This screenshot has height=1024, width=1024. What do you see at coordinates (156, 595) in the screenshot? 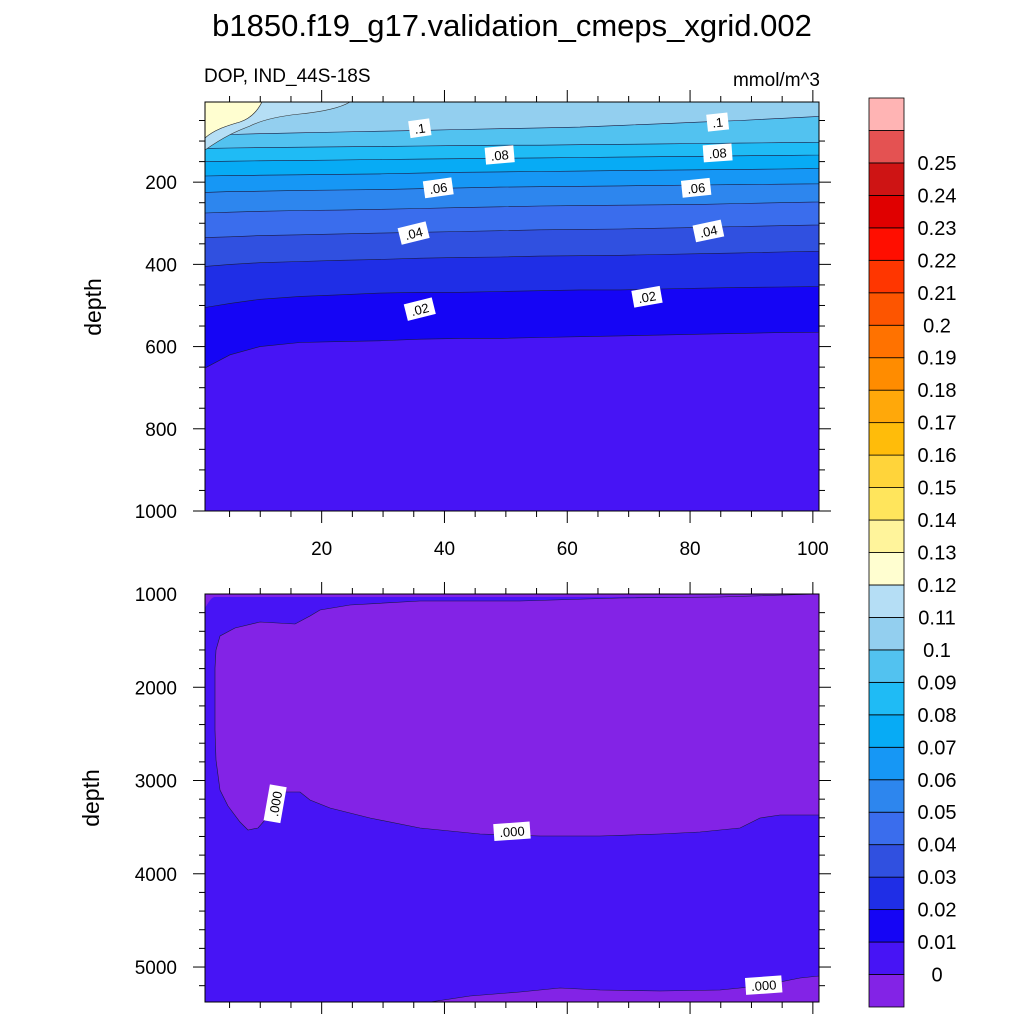
I see `lower-y-tick-label-1000: 1000` at bounding box center [156, 595].